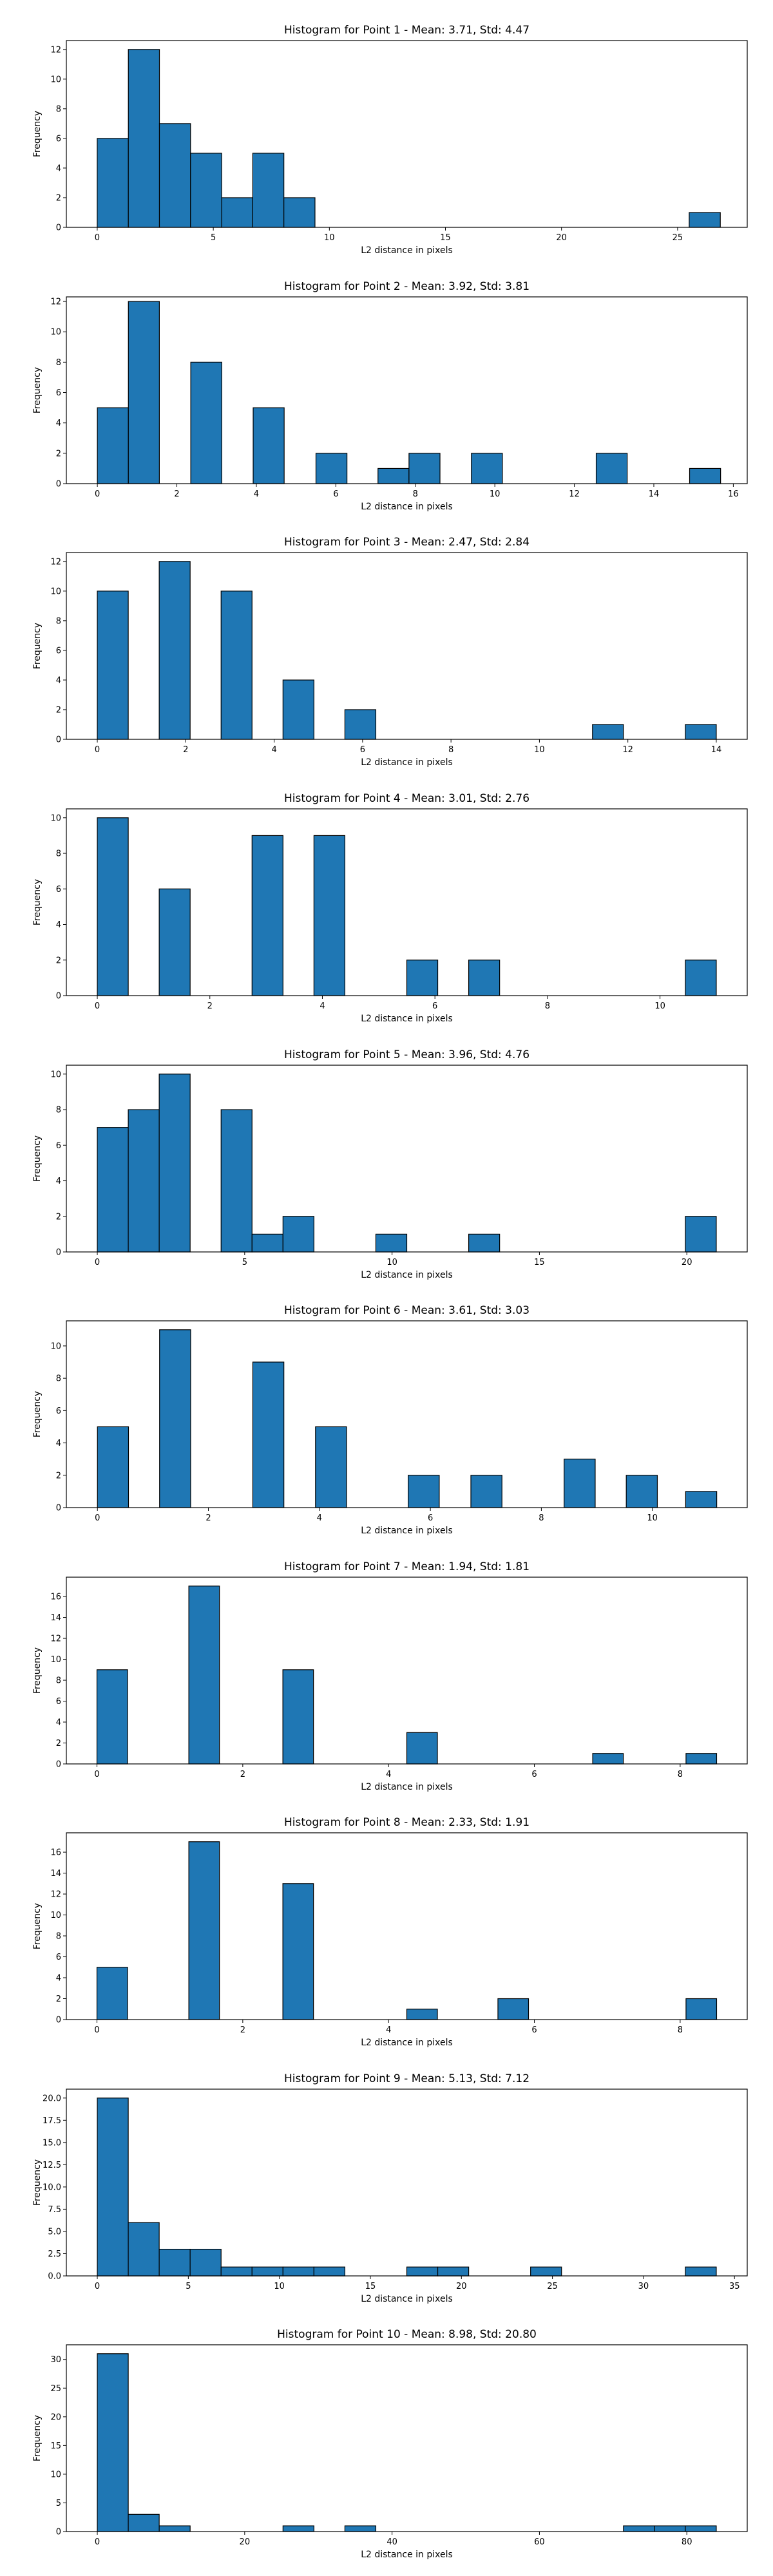 The height and width of the screenshot is (2576, 773). I want to click on y-tick-label: 16, so click(55, 1597).